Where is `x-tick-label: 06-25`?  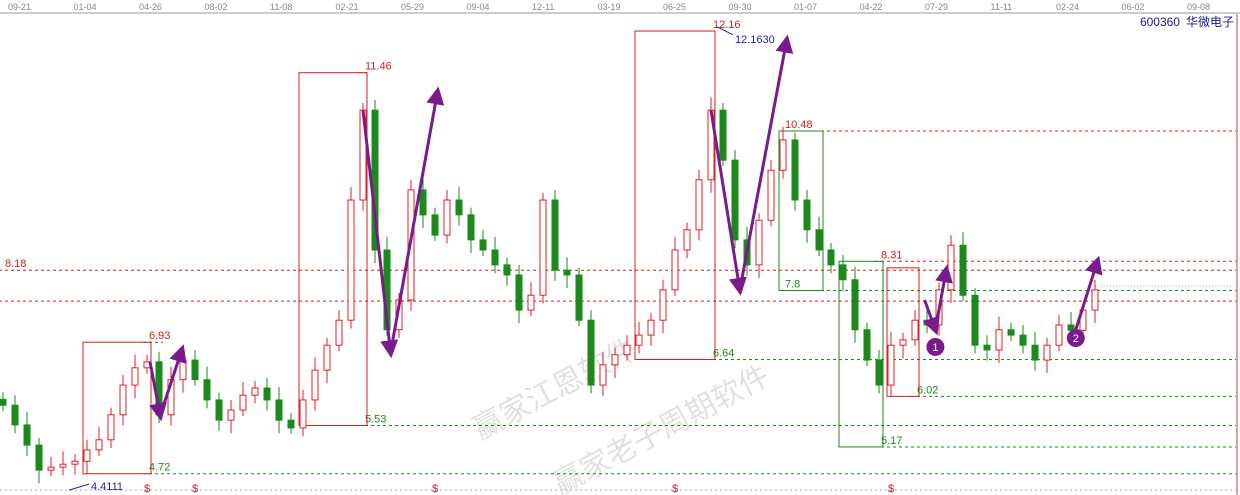 x-tick-label: 06-25 is located at coordinates (674, 7).